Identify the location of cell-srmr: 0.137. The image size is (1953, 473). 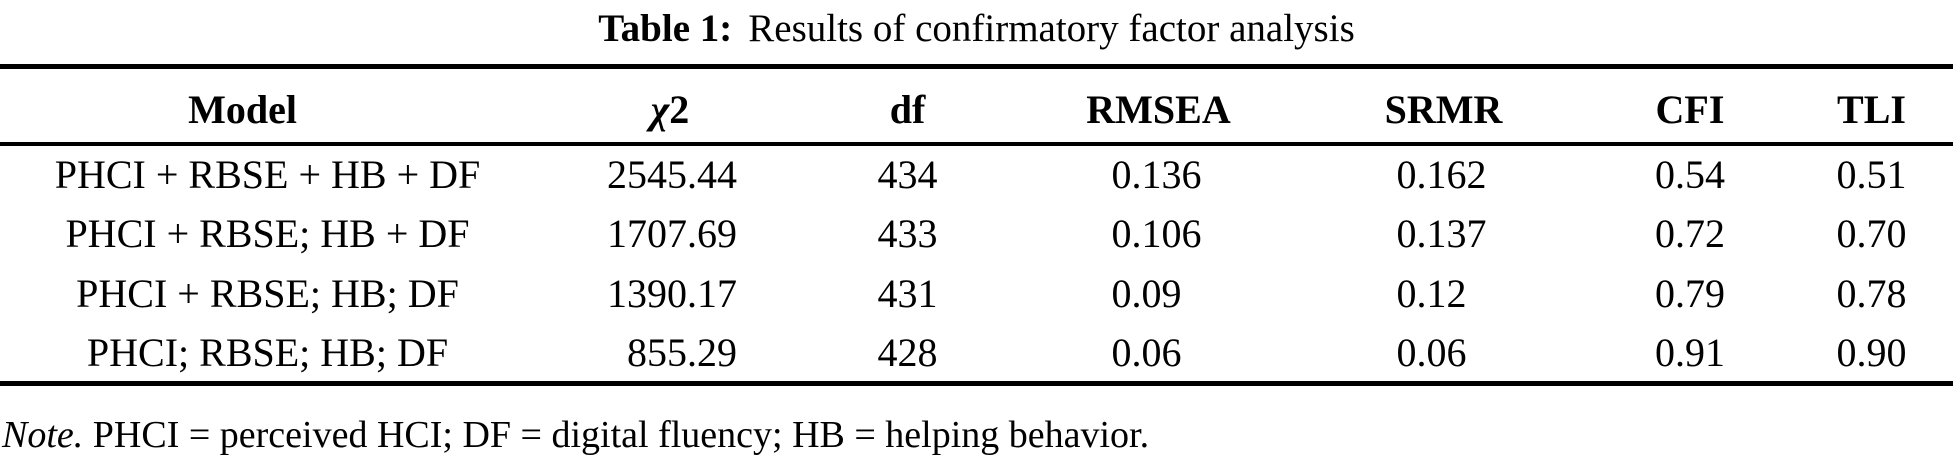
(1443, 234).